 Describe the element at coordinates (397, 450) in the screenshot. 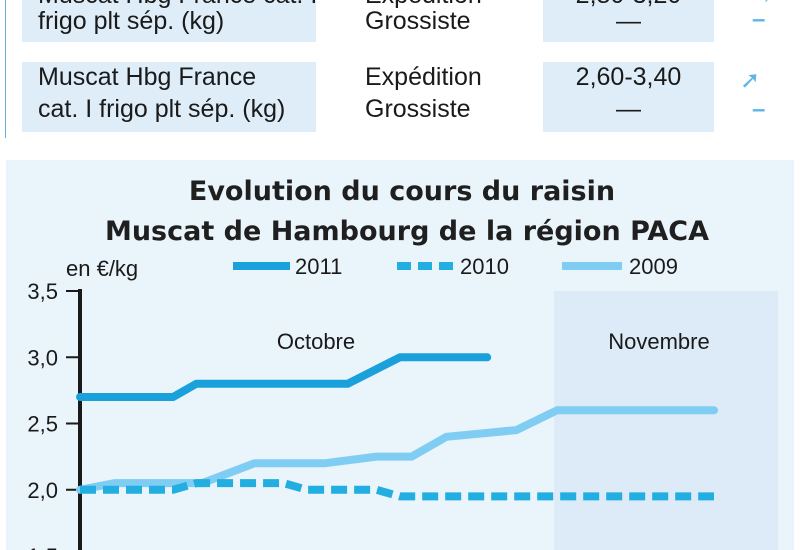

I see `series-line-2009` at that location.